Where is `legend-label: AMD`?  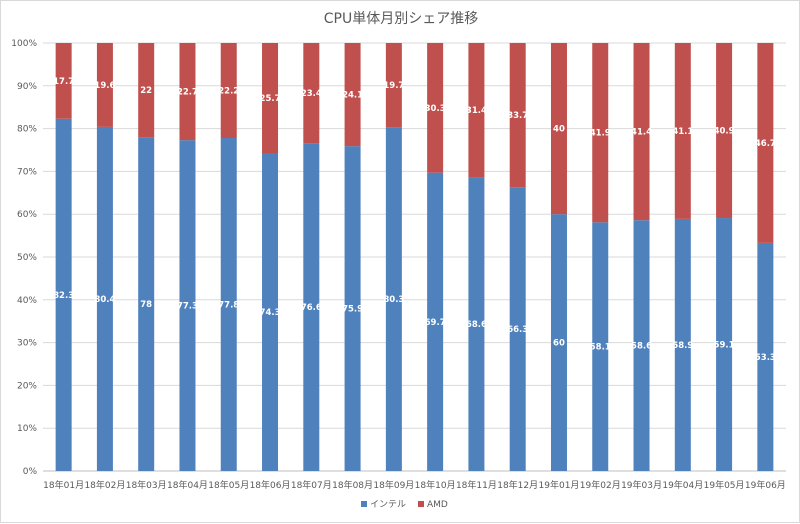
legend-label: AMD is located at coordinates (437, 505).